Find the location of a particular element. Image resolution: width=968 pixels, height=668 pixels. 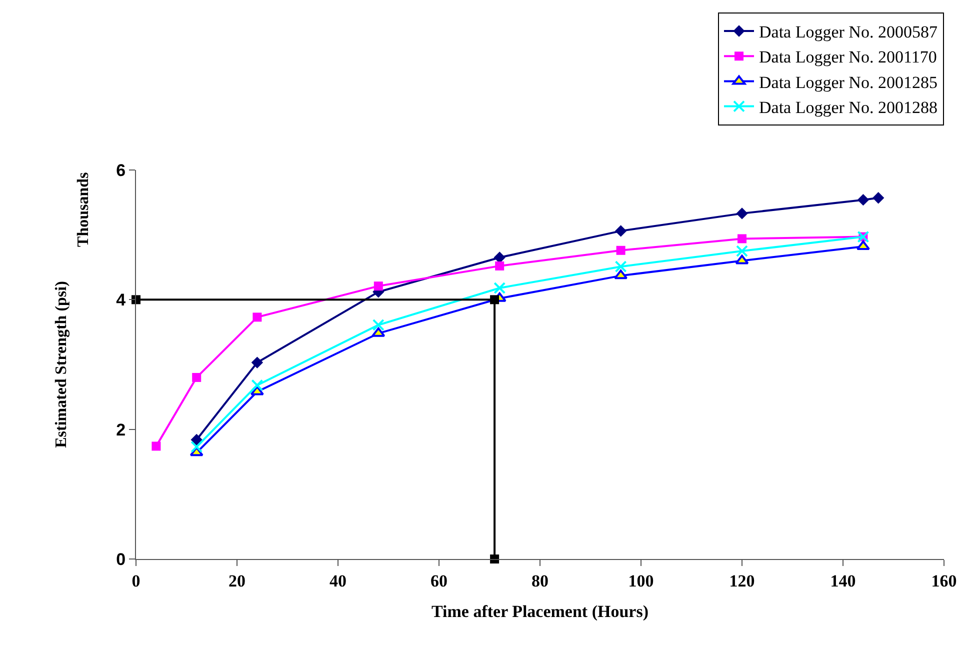

x-tick-label: 140 is located at coordinates (843, 580).